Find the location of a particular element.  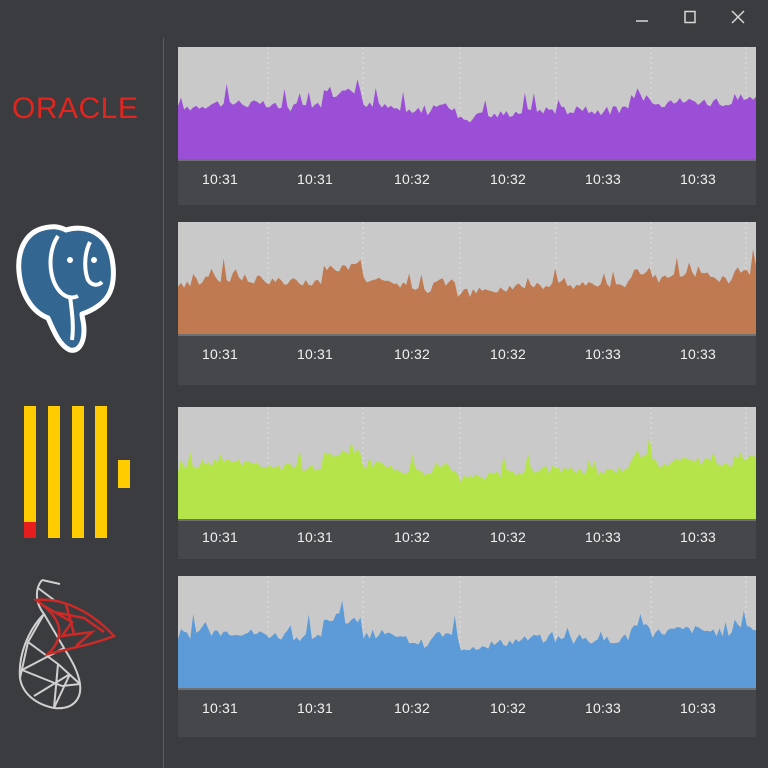

bars-icon is located at coordinates (77, 472).